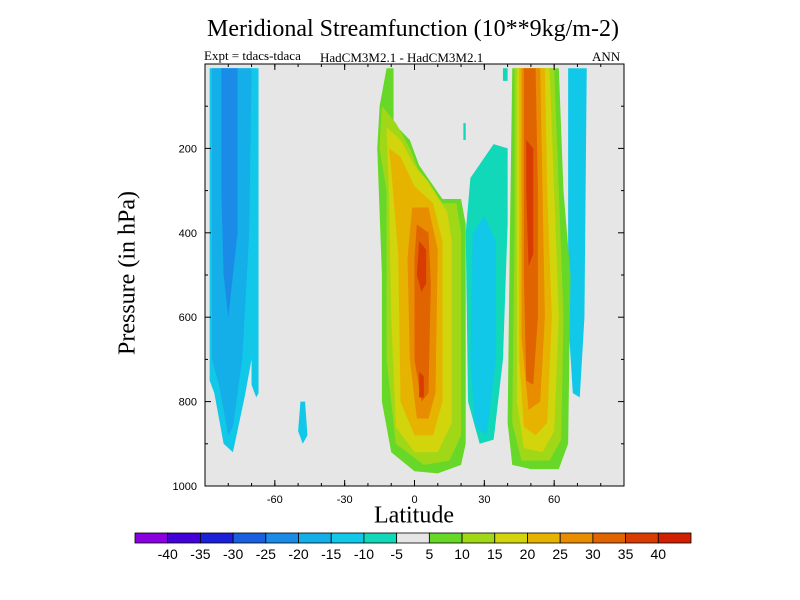  What do you see at coordinates (528, 554) in the screenshot?
I see `colorbar-label: 20` at bounding box center [528, 554].